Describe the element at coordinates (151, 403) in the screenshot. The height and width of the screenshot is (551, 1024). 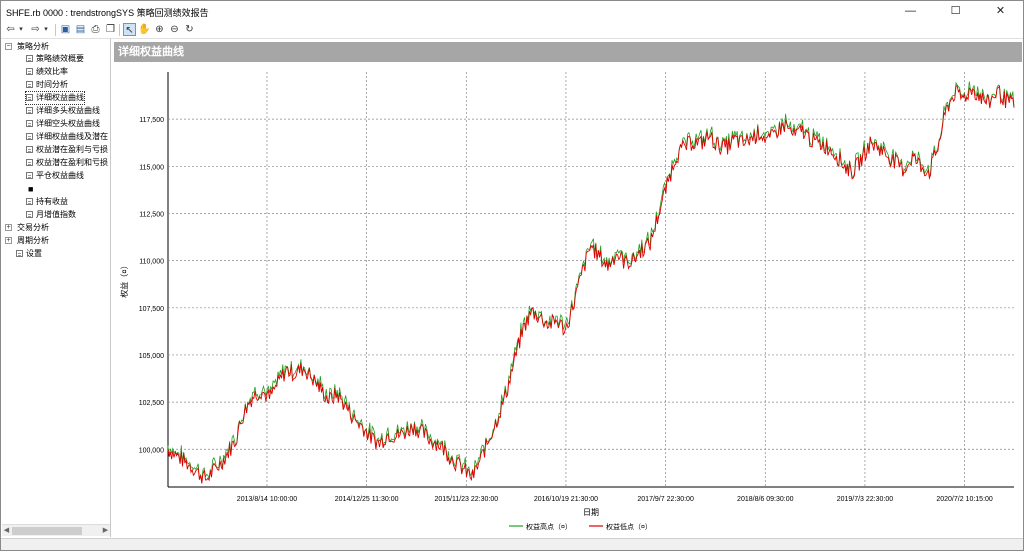
I see `y-tick-label: 102,500` at that location.